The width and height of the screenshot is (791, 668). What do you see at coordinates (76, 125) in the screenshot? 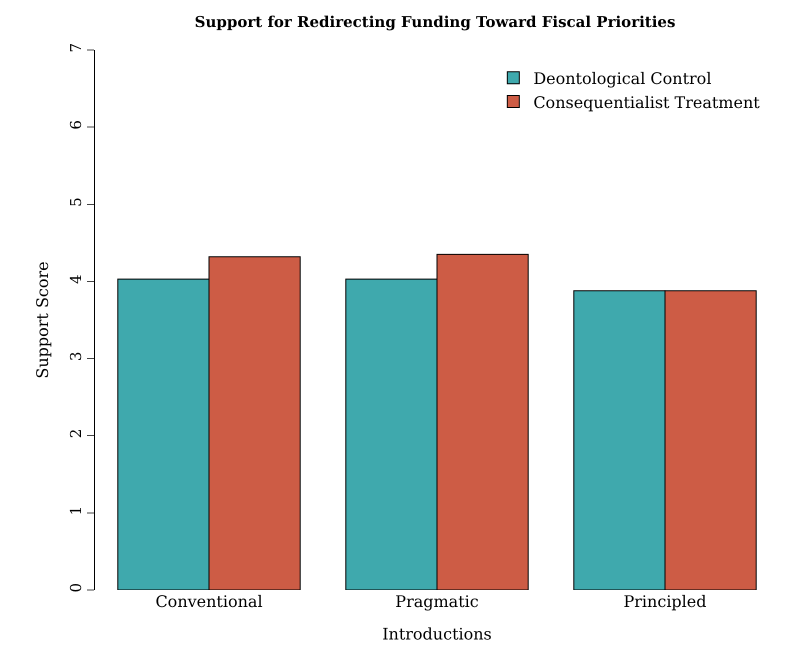
I see `y-tick-label: 6` at bounding box center [76, 125].